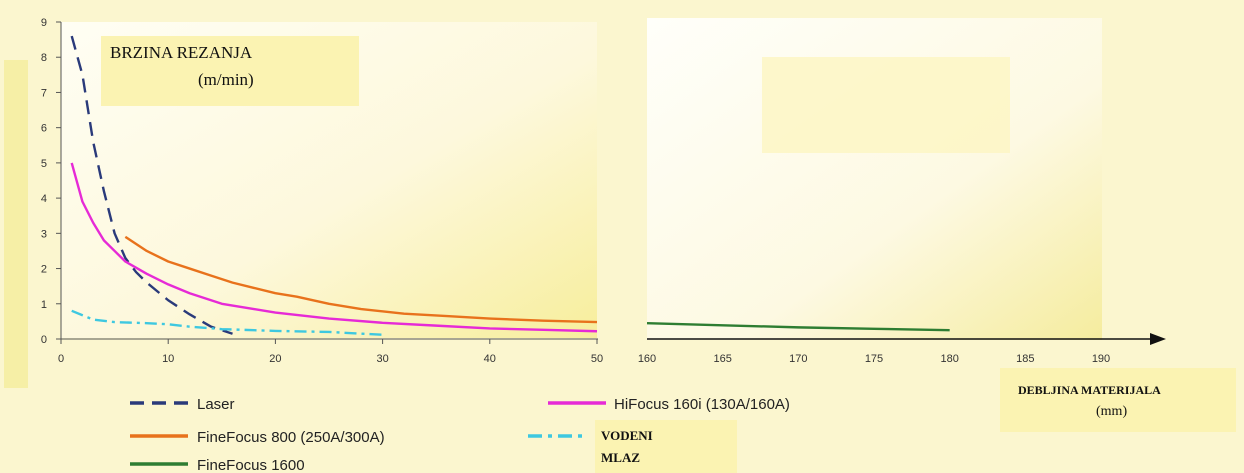  What do you see at coordinates (44, 305) in the screenshot?
I see `y-tick-label: 1` at bounding box center [44, 305].